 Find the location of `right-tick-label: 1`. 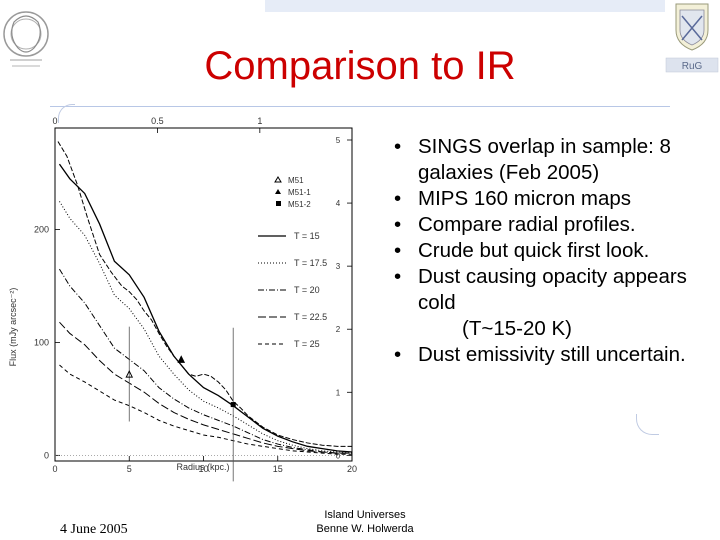

right-tick-label: 1 is located at coordinates (338, 392).